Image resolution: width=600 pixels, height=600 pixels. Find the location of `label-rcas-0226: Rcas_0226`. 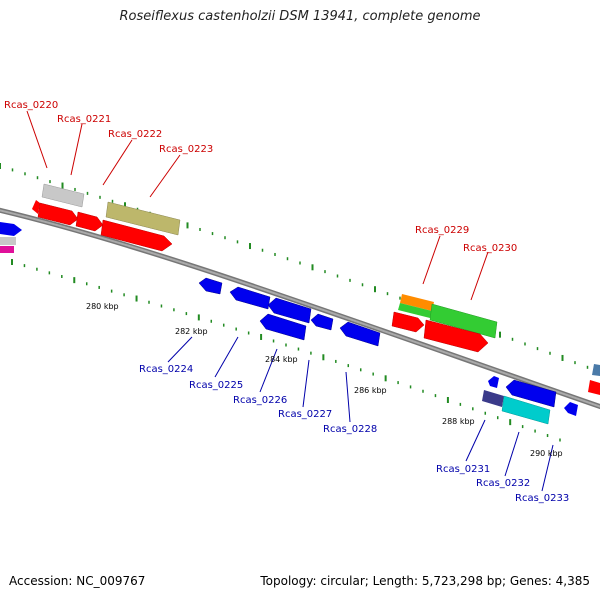

label-rcas-0226: Rcas_0226 is located at coordinates (260, 400).